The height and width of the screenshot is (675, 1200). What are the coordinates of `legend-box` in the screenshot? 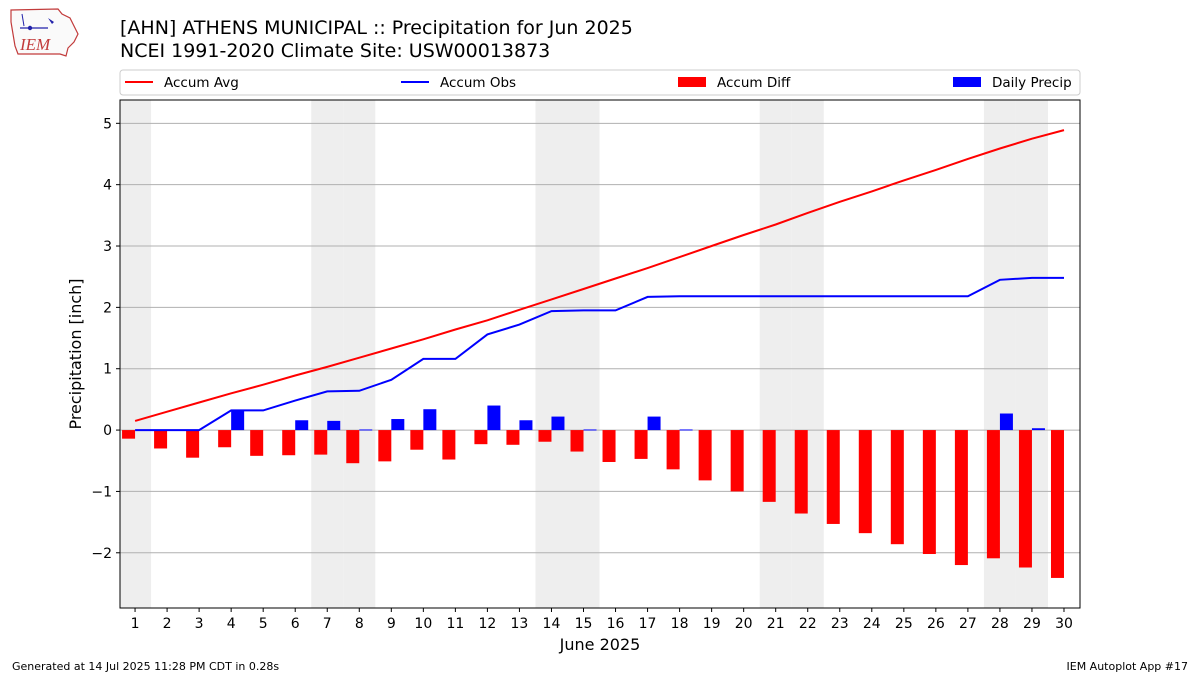 It's located at (600, 82).